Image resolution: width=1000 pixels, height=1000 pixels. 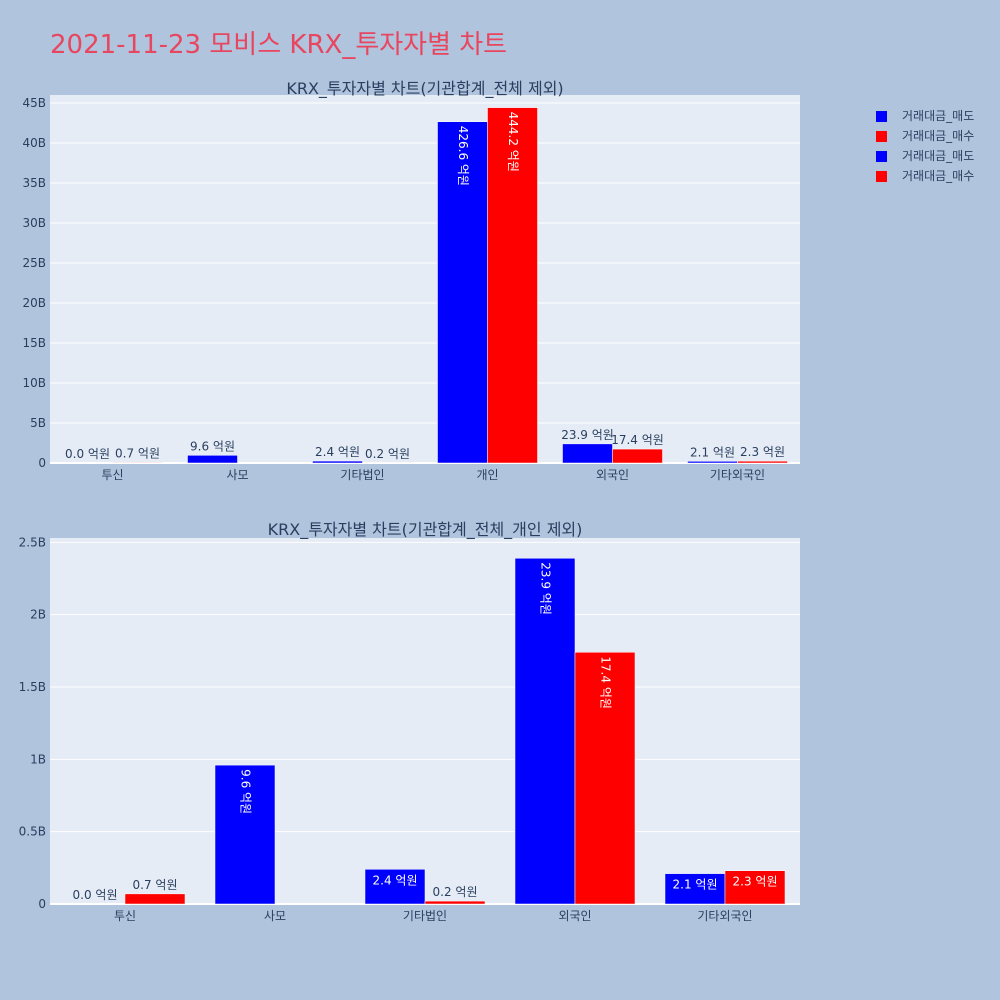 What do you see at coordinates (38, 615) in the screenshot?
I see `y-tick-label: 2B` at bounding box center [38, 615].